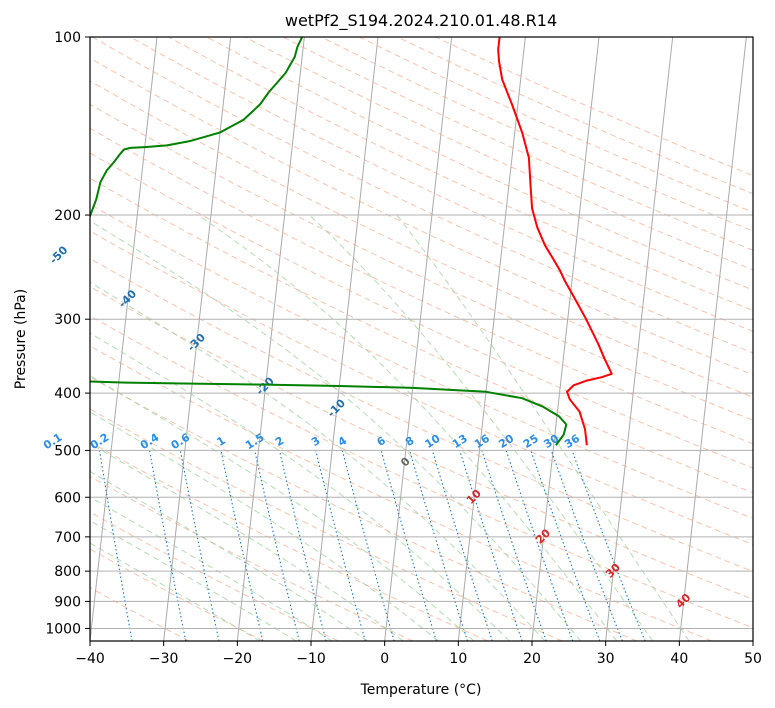 This screenshot has width=775, height=708. What do you see at coordinates (613, 571) in the screenshot?
I see `isotherm-label: 30` at bounding box center [613, 571].